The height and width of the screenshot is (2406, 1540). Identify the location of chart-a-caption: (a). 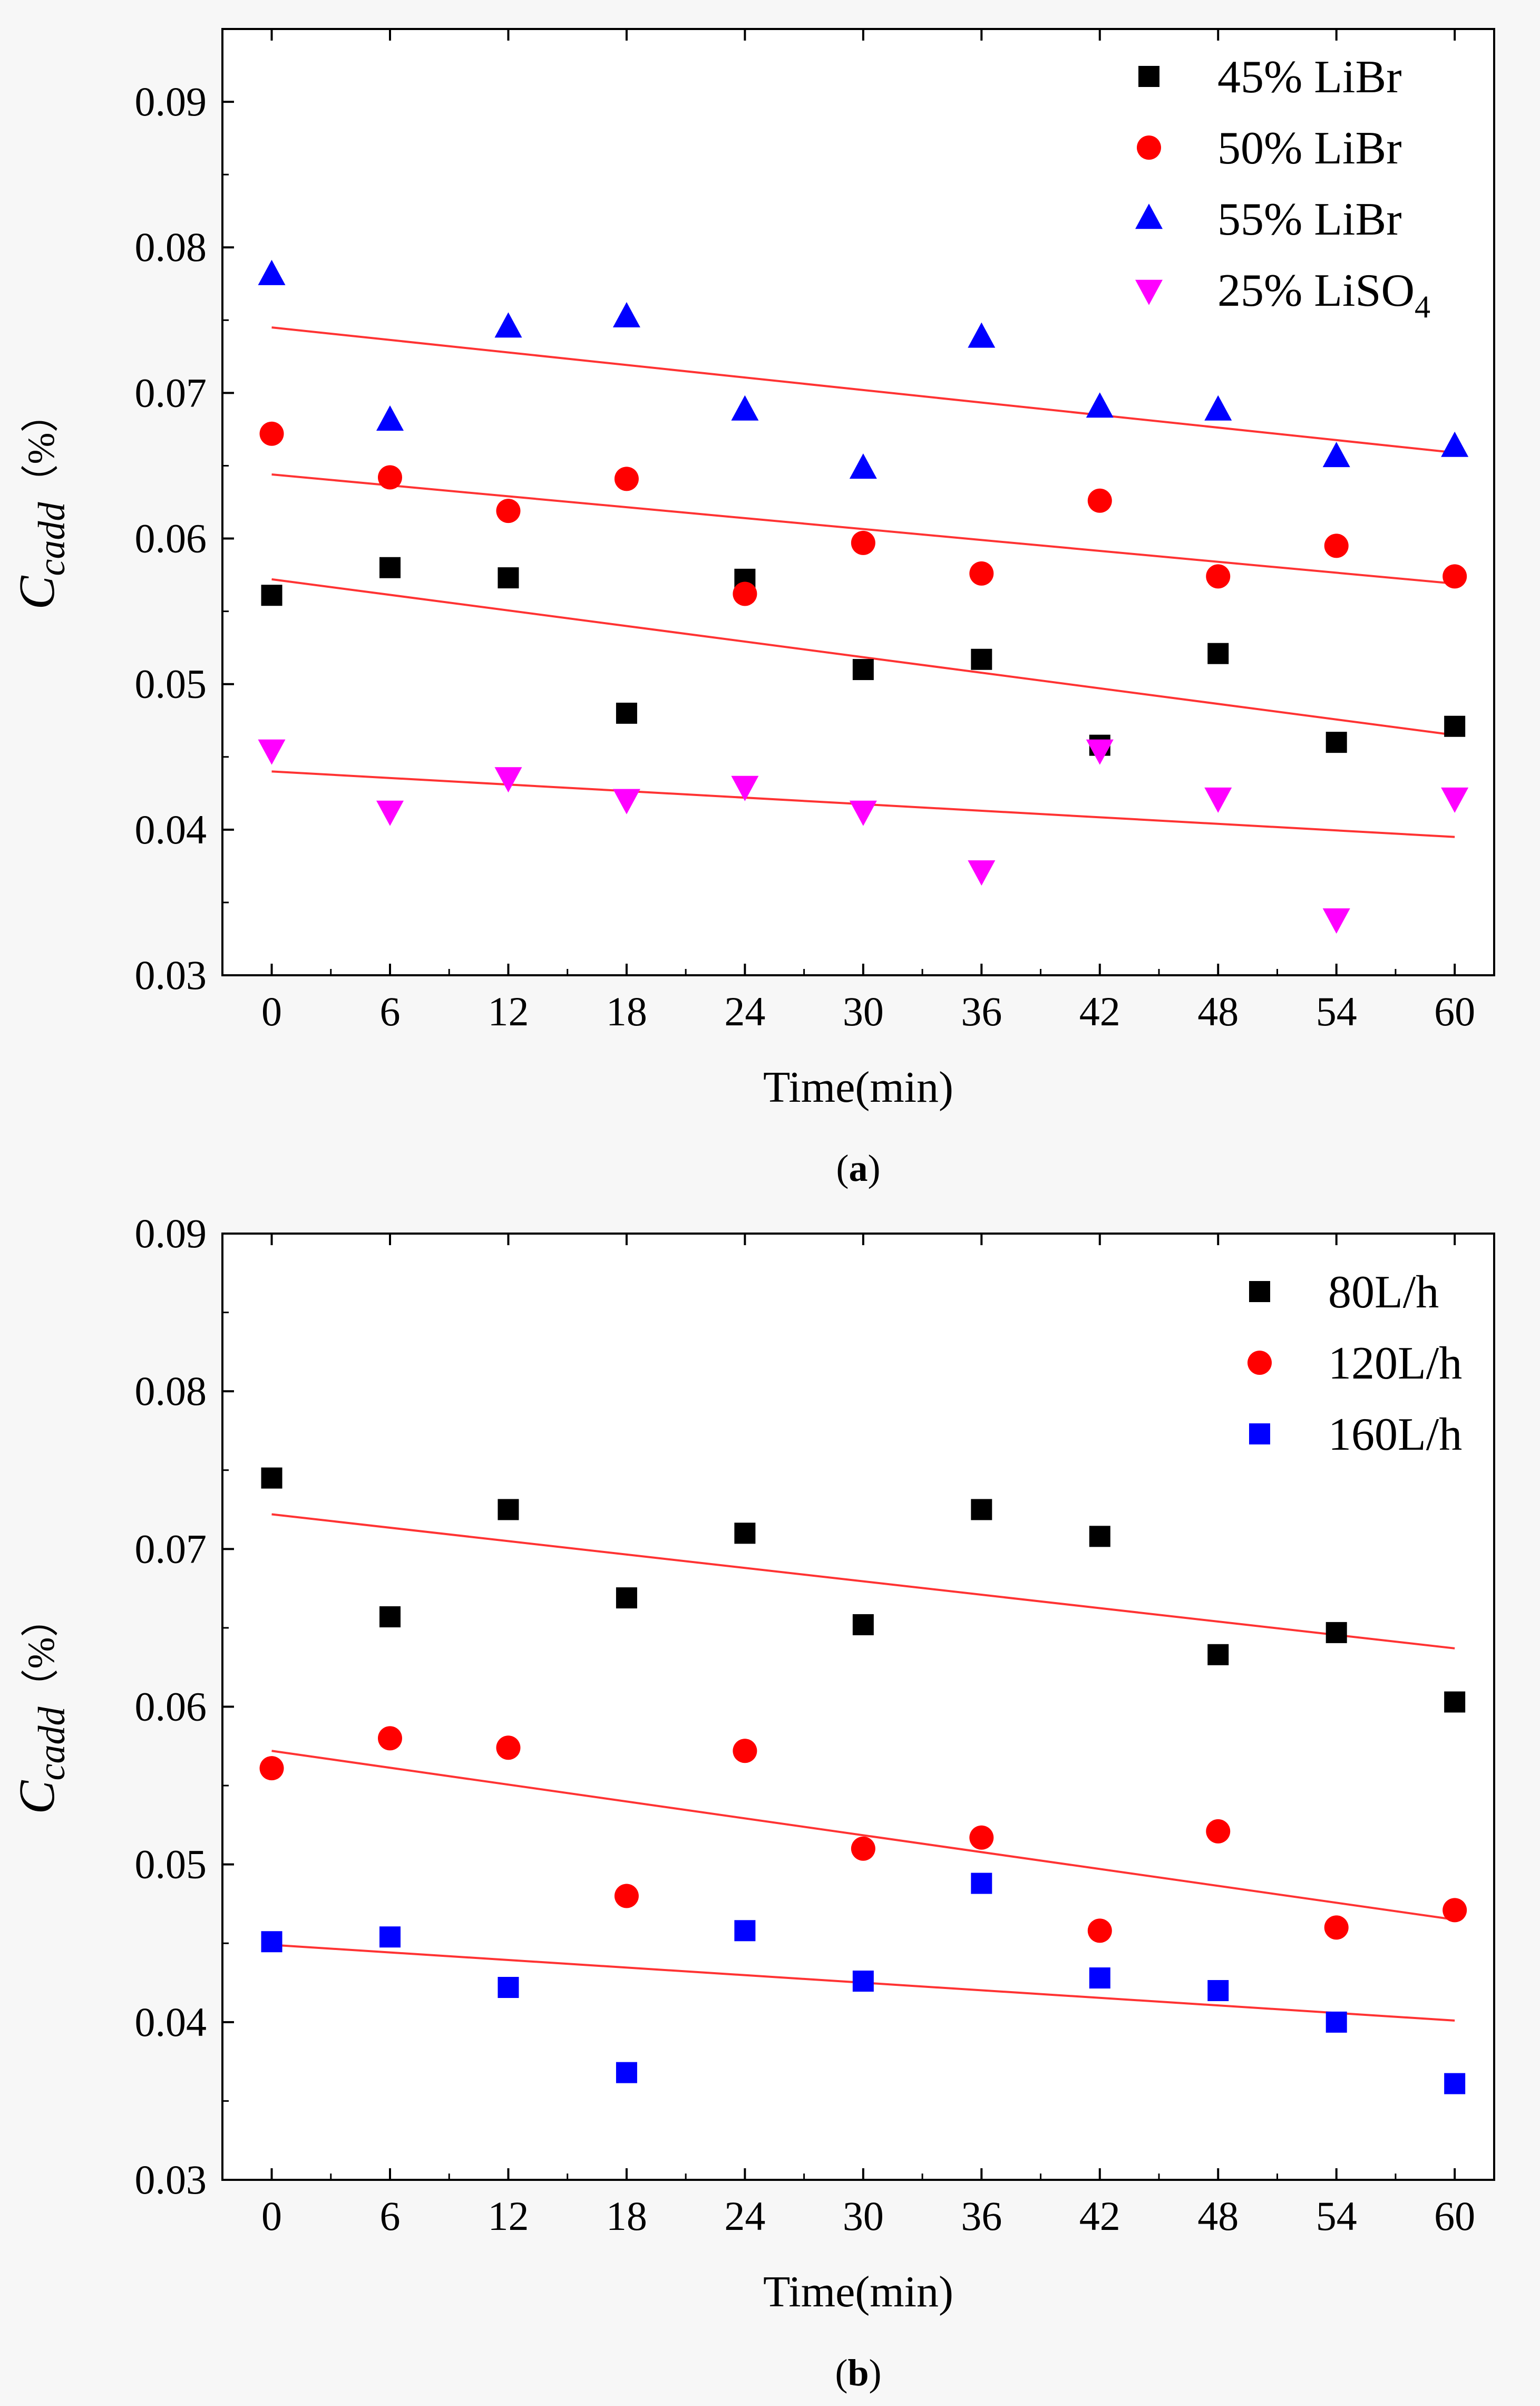
(858, 1168).